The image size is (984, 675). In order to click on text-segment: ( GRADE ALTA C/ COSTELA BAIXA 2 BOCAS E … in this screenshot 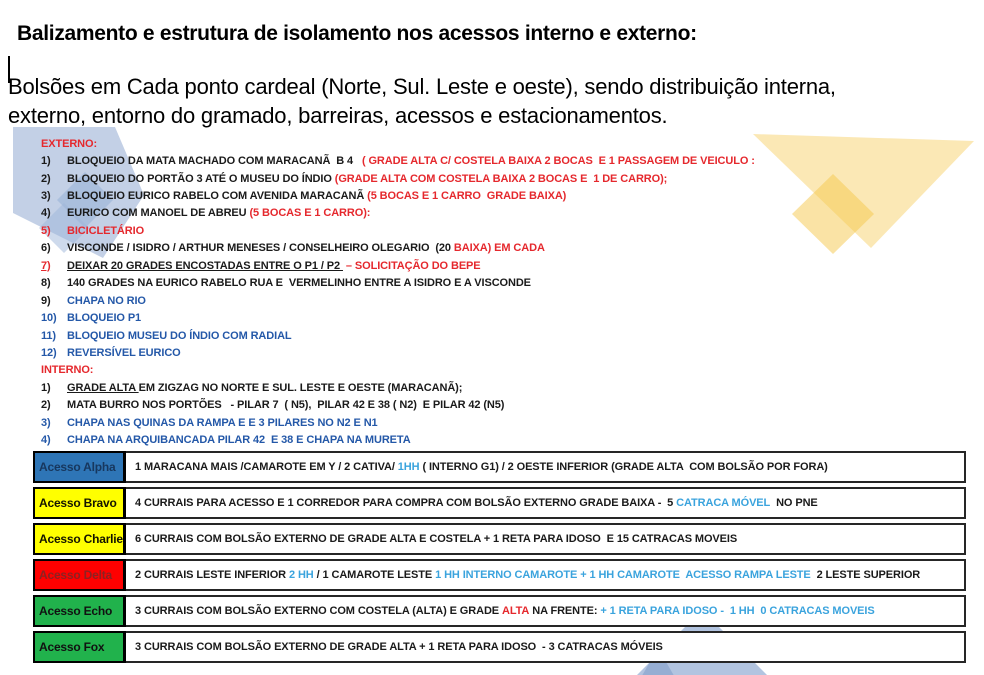, I will do `click(558, 161)`.